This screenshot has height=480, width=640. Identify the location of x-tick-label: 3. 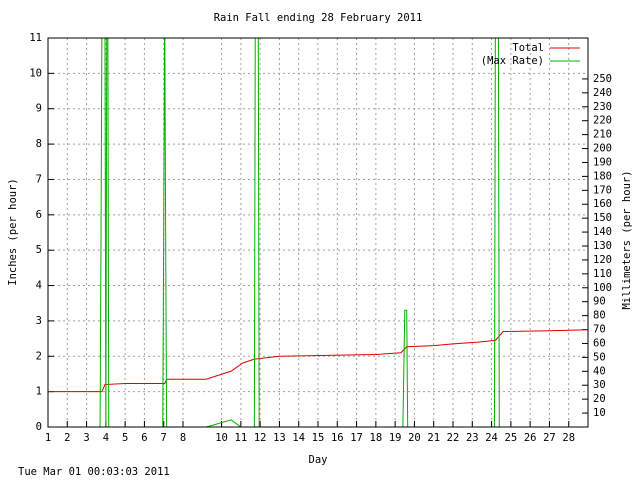
(86, 438).